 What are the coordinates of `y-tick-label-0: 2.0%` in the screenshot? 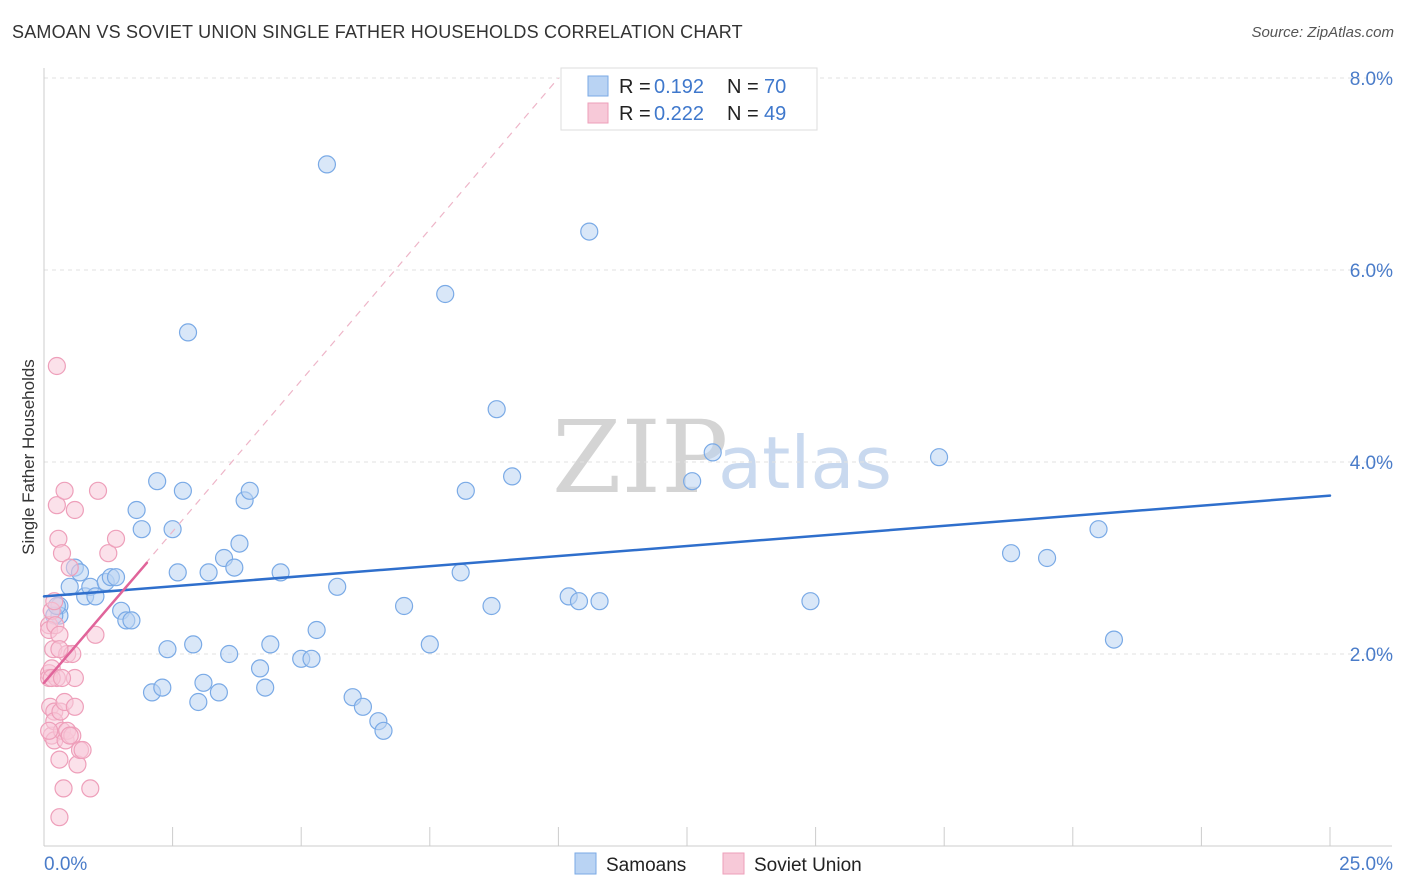 It's located at (1371, 655).